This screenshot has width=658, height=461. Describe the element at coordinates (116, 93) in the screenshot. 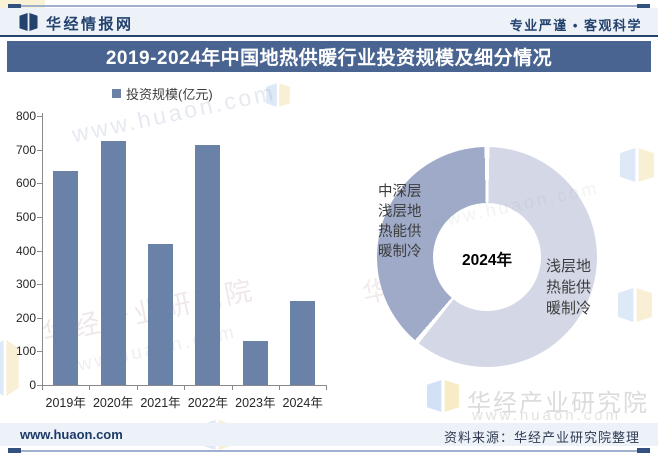

I see `legend-swatch` at that location.